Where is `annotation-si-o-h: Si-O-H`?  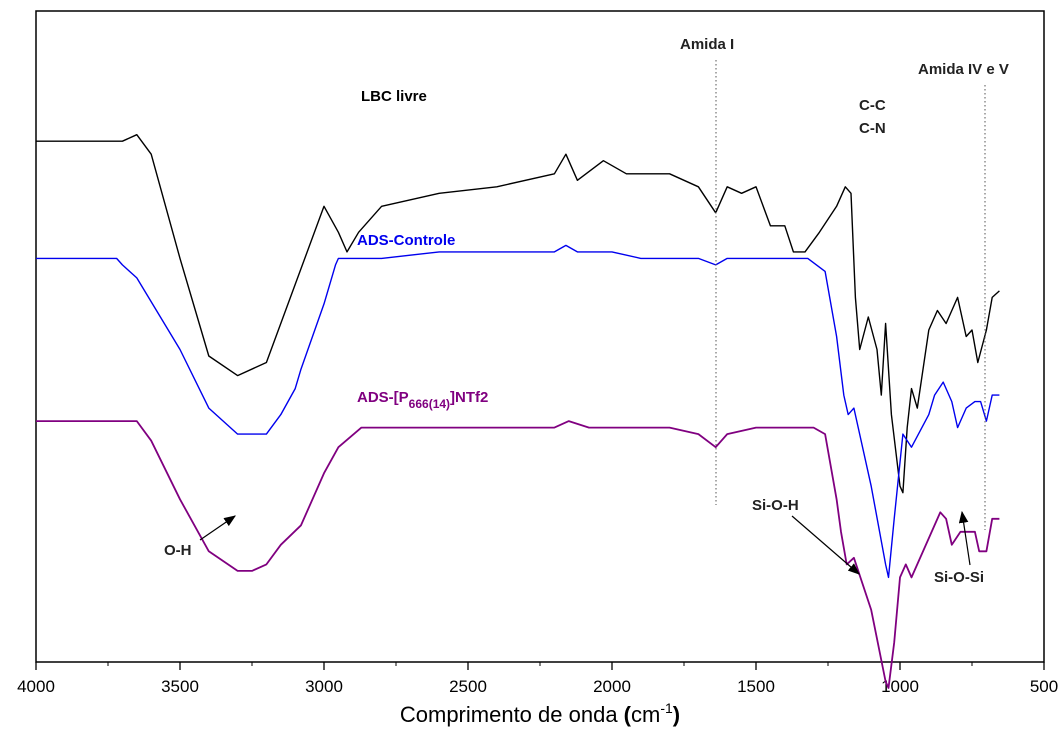 annotation-si-o-h: Si-O-H is located at coordinates (775, 505).